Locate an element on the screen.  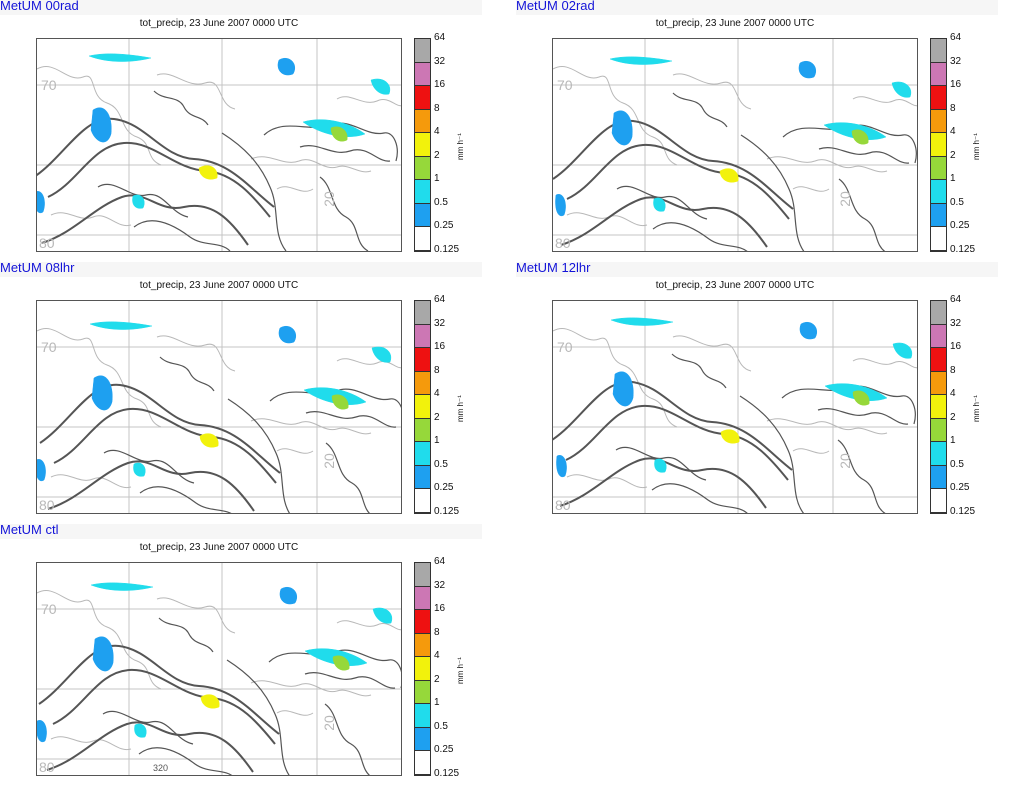
panel-header: MetUM 00rad is located at coordinates (241, 7).